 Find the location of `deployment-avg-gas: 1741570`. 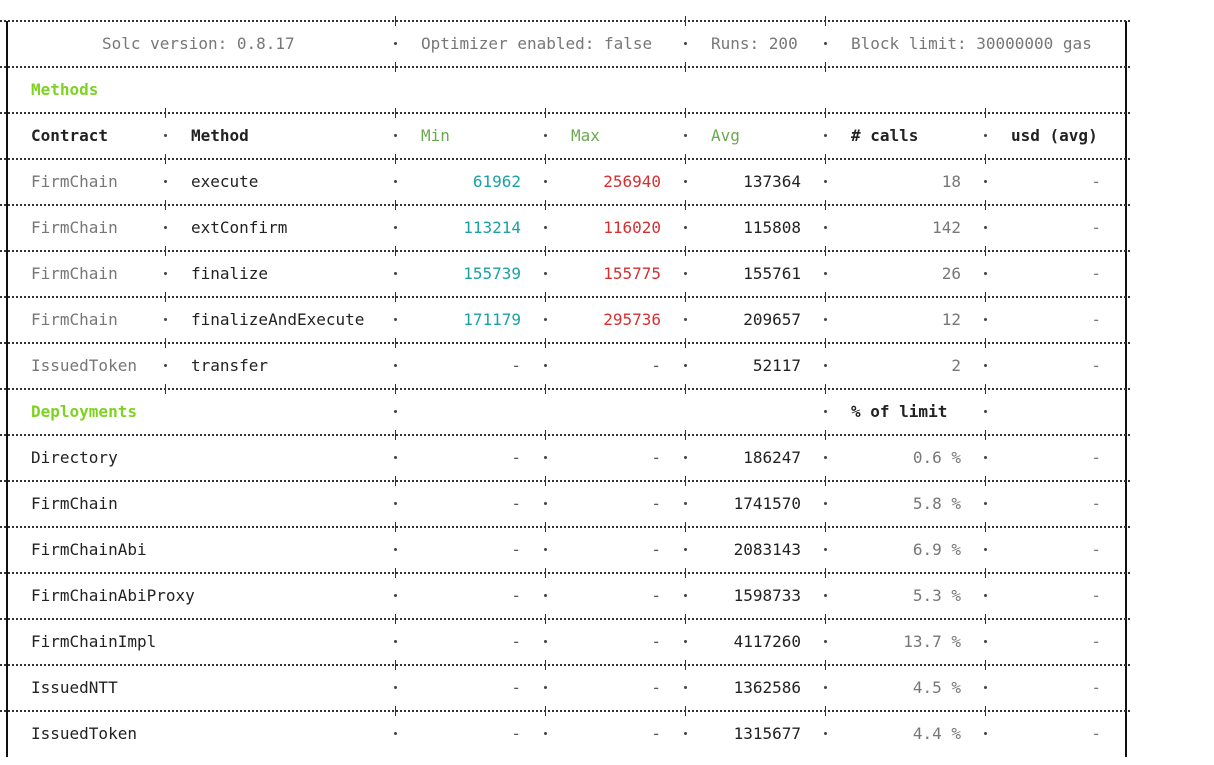

deployment-avg-gas: 1741570 is located at coordinates (767, 503).